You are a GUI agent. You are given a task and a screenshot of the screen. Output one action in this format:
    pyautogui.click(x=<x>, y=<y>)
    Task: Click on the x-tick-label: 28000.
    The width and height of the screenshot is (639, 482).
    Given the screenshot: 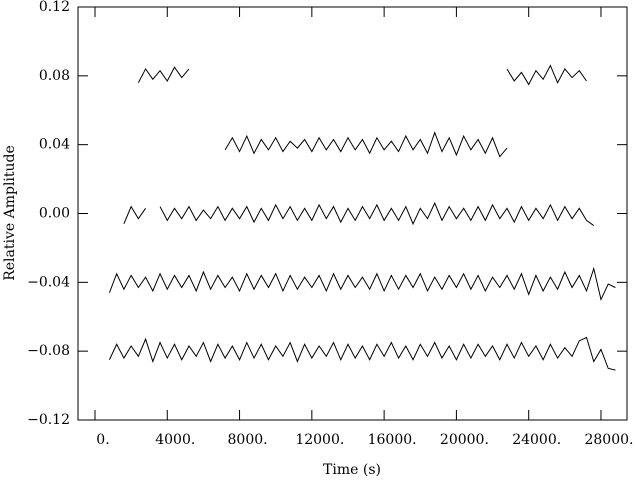 What is the action you would take?
    pyautogui.click(x=608, y=440)
    